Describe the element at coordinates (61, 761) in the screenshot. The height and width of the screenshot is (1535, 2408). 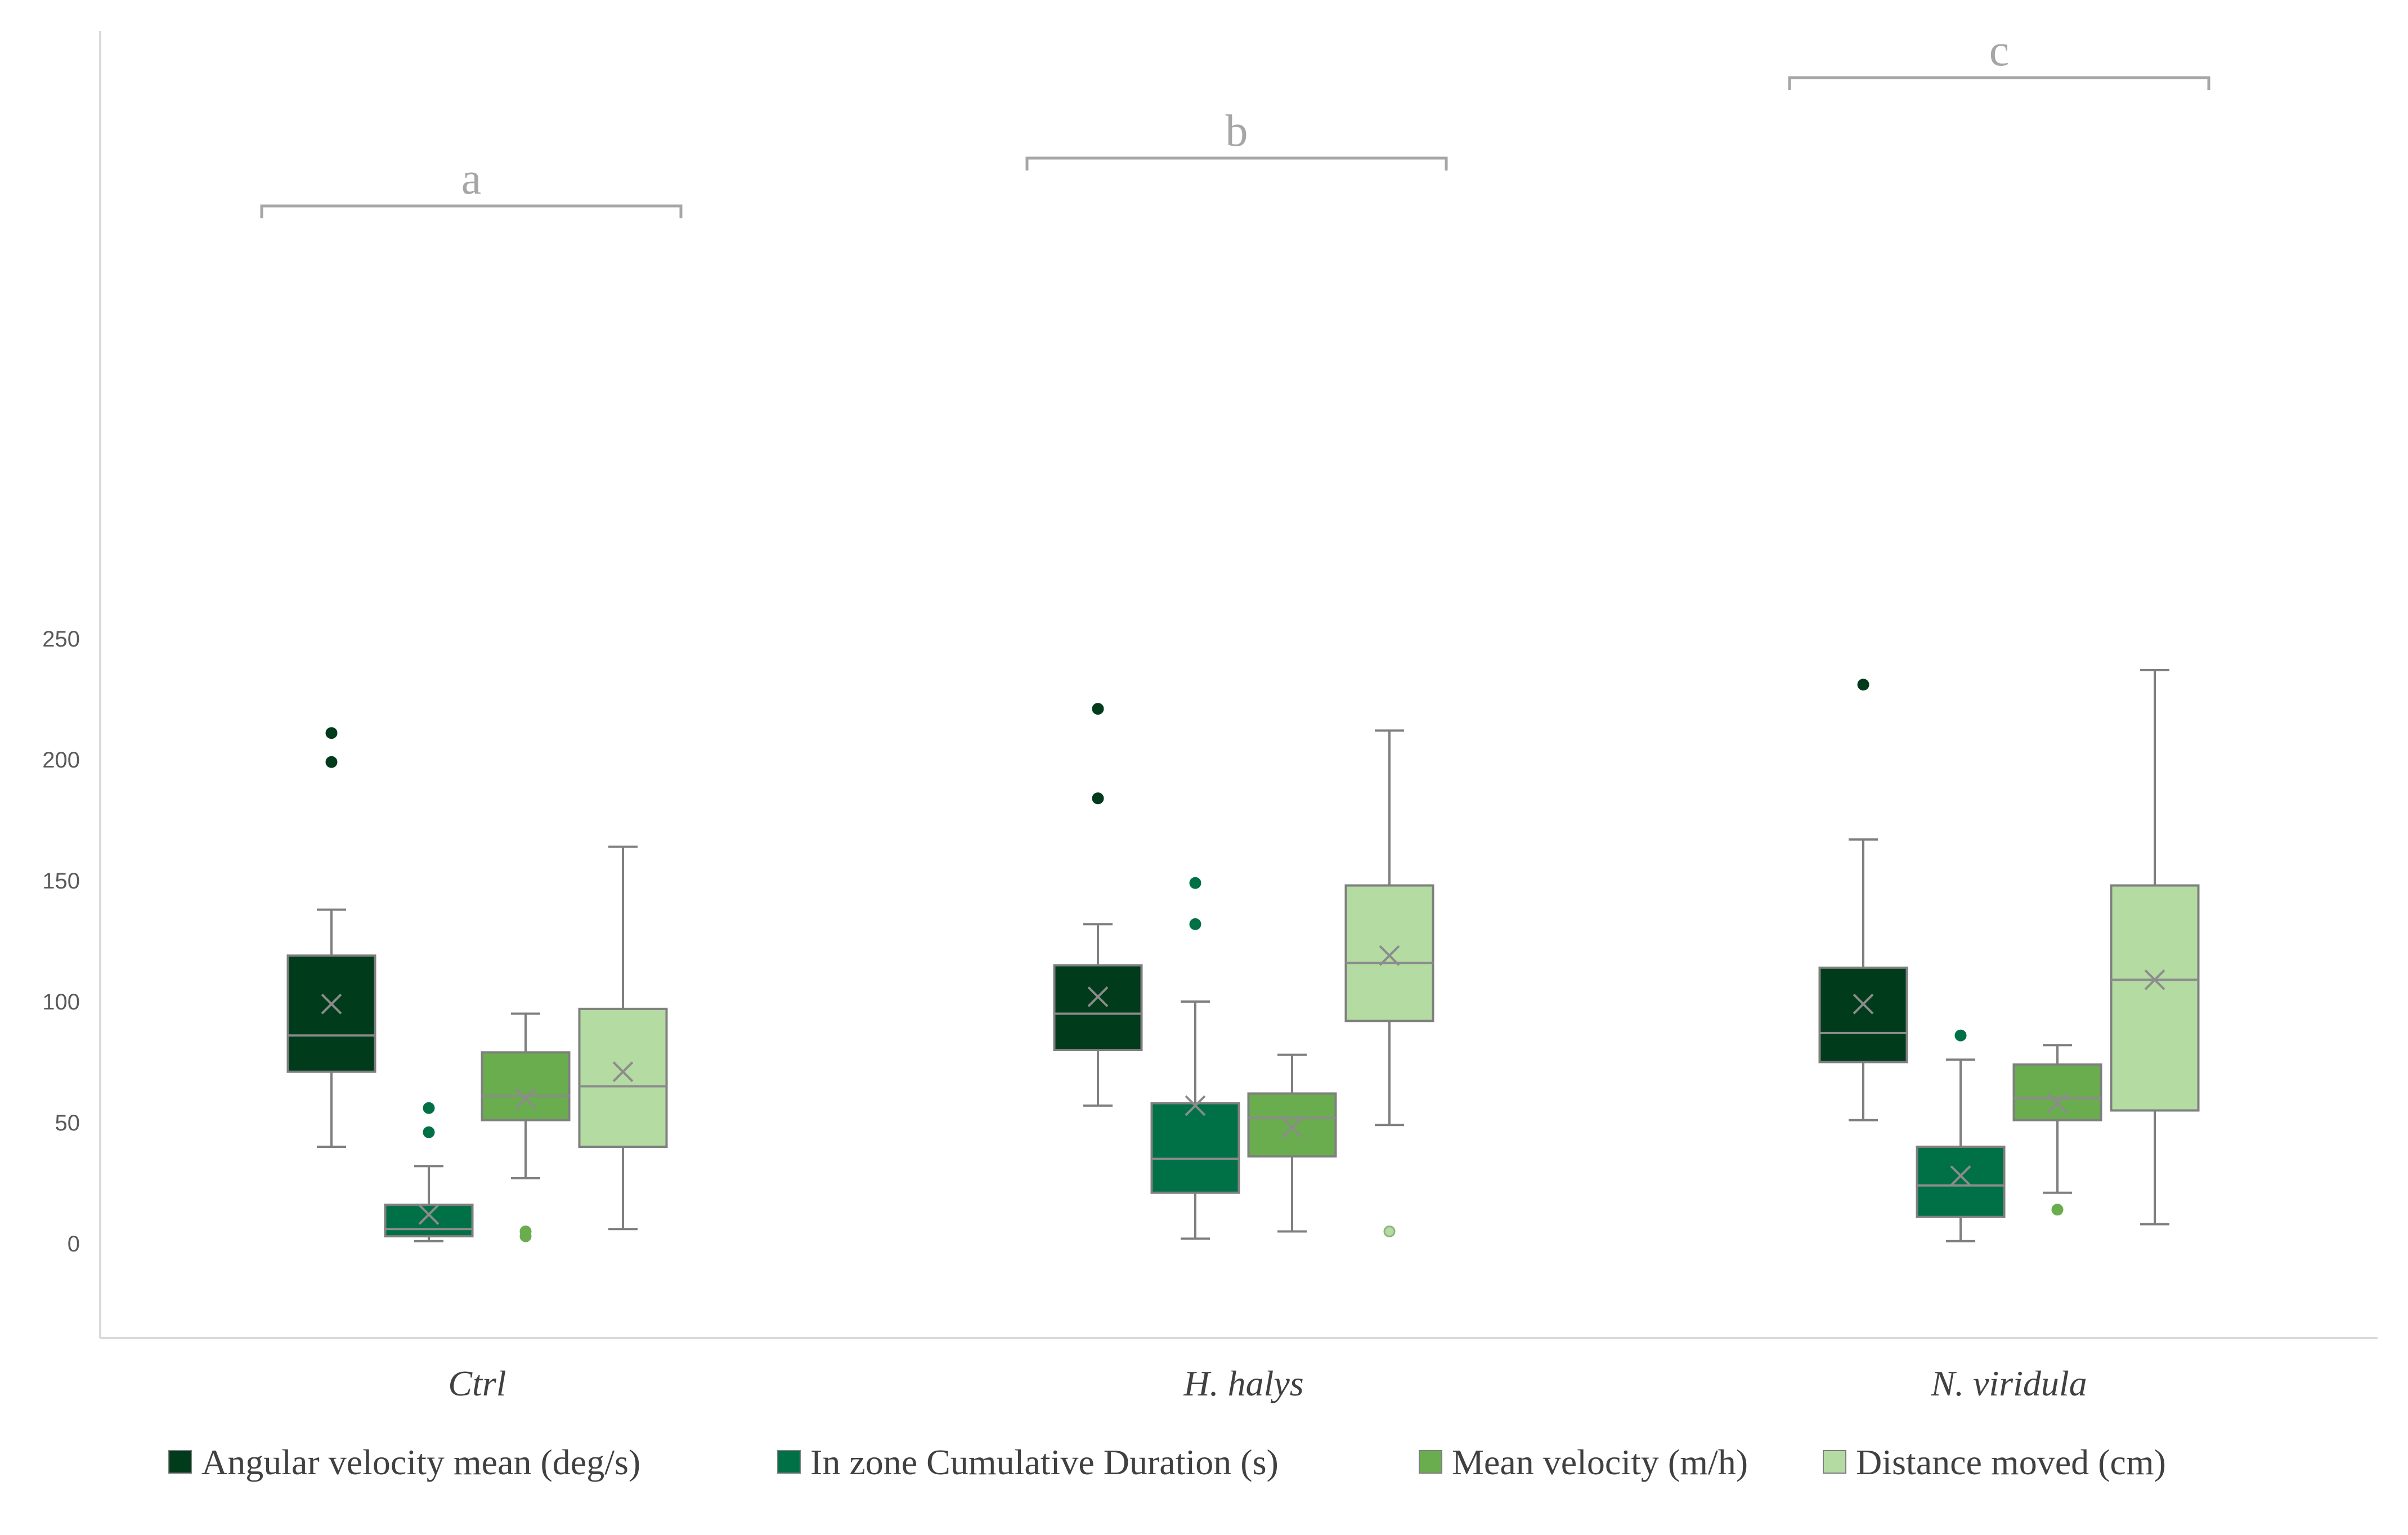
I see `y-tick-label: 200` at that location.